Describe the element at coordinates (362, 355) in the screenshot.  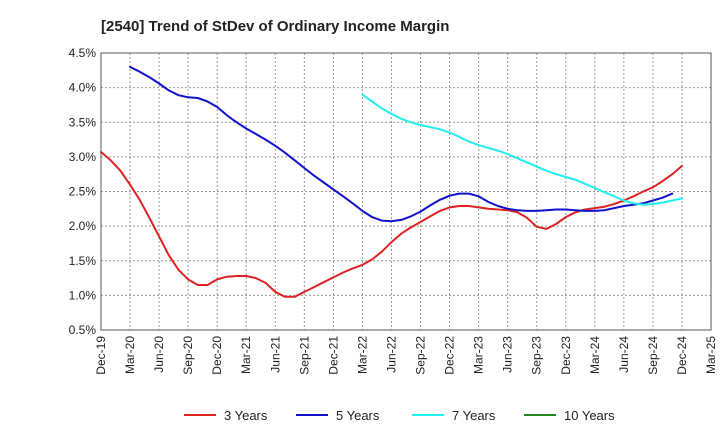
I see `x-tick-label: Mar-22` at that location.